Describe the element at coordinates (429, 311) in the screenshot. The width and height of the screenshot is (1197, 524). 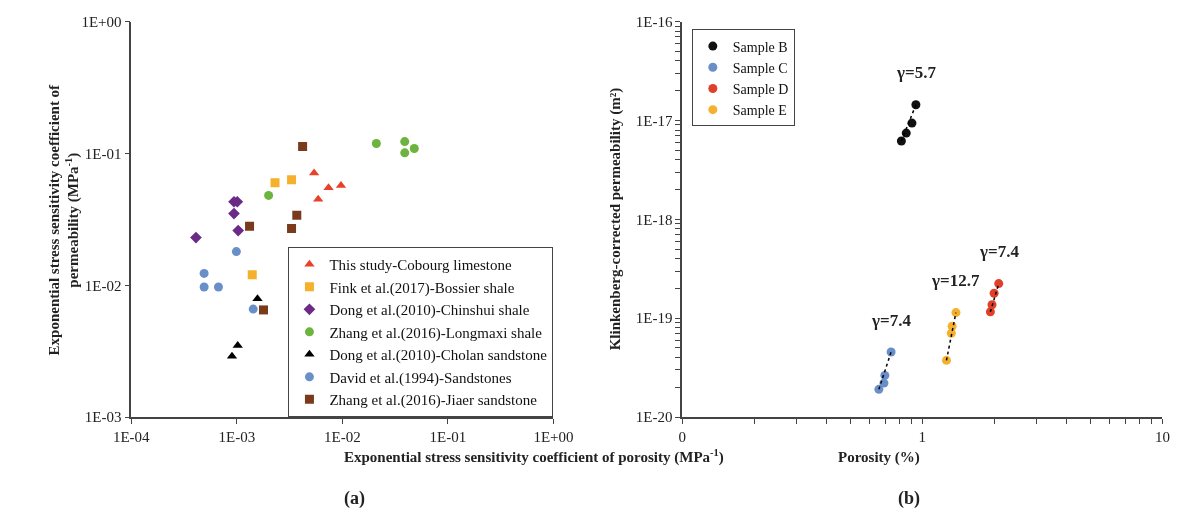
I see `legend-label: Dong et al.(2010)-Chinshui shale` at that location.